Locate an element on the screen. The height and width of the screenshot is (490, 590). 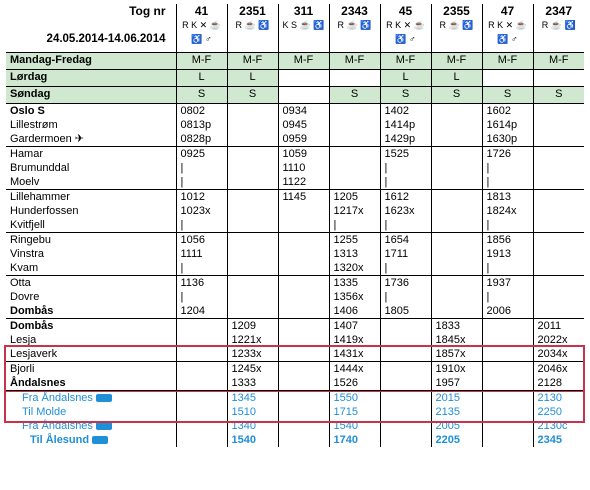
station-name: Kvam is located at coordinates (91, 268).